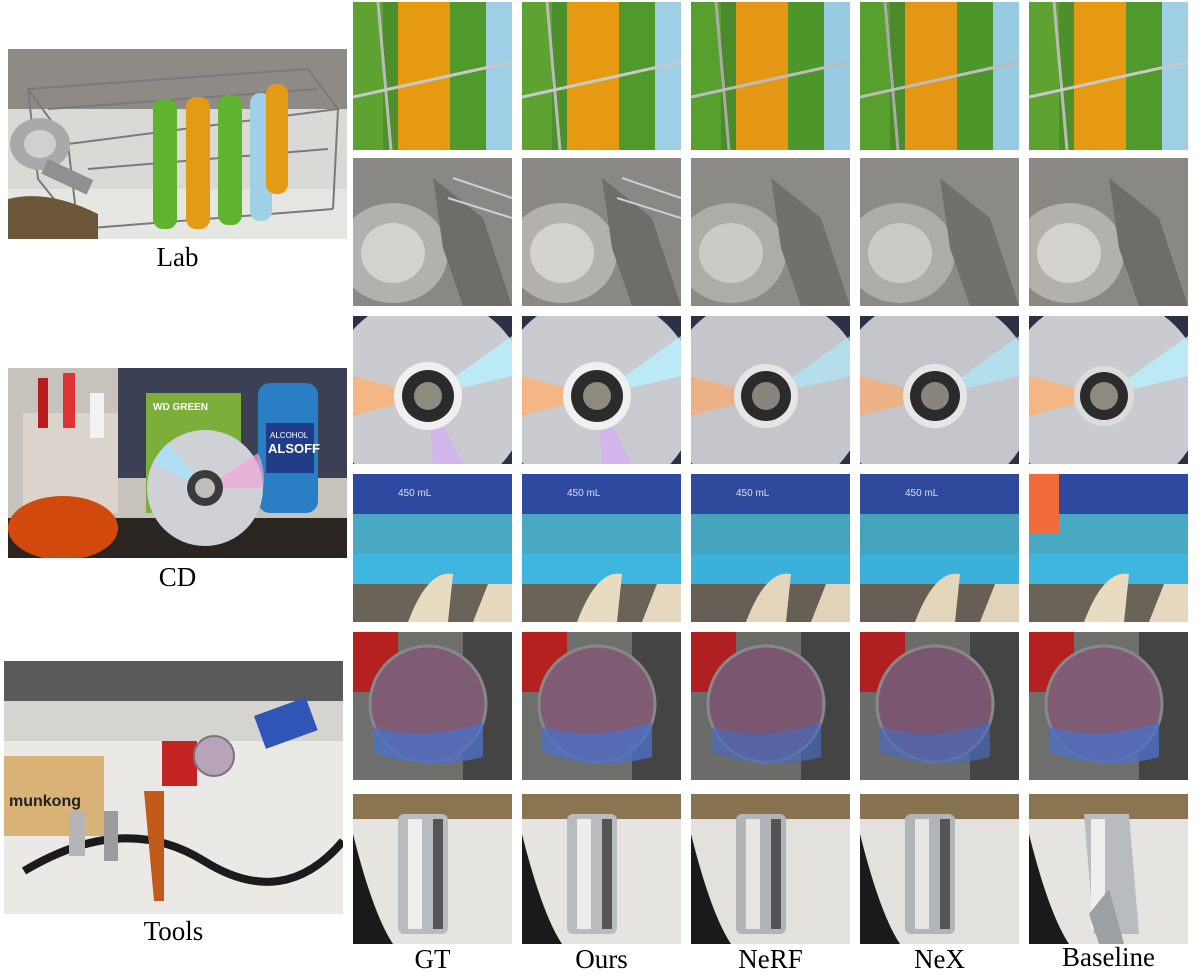 Image resolution: width=1204 pixels, height=976 pixels. What do you see at coordinates (601, 232) in the screenshot?
I see `crop-lab-wrench-ours` at bounding box center [601, 232].